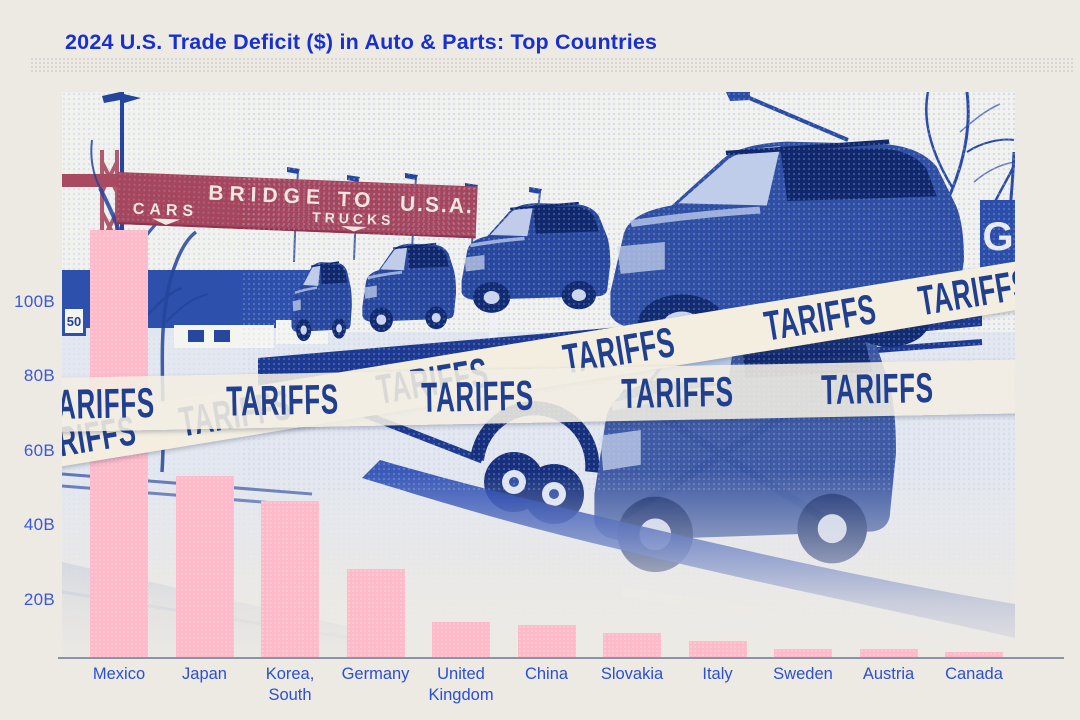 This screenshot has height=720, width=1080. Describe the element at coordinates (461, 685) in the screenshot. I see `x-label-united-kingdom: United Kingdom` at that location.